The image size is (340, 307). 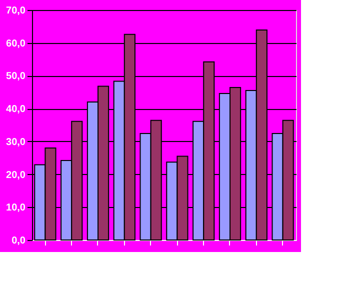 I want to click on y-tick-label: 10,0, so click(x=16, y=208).